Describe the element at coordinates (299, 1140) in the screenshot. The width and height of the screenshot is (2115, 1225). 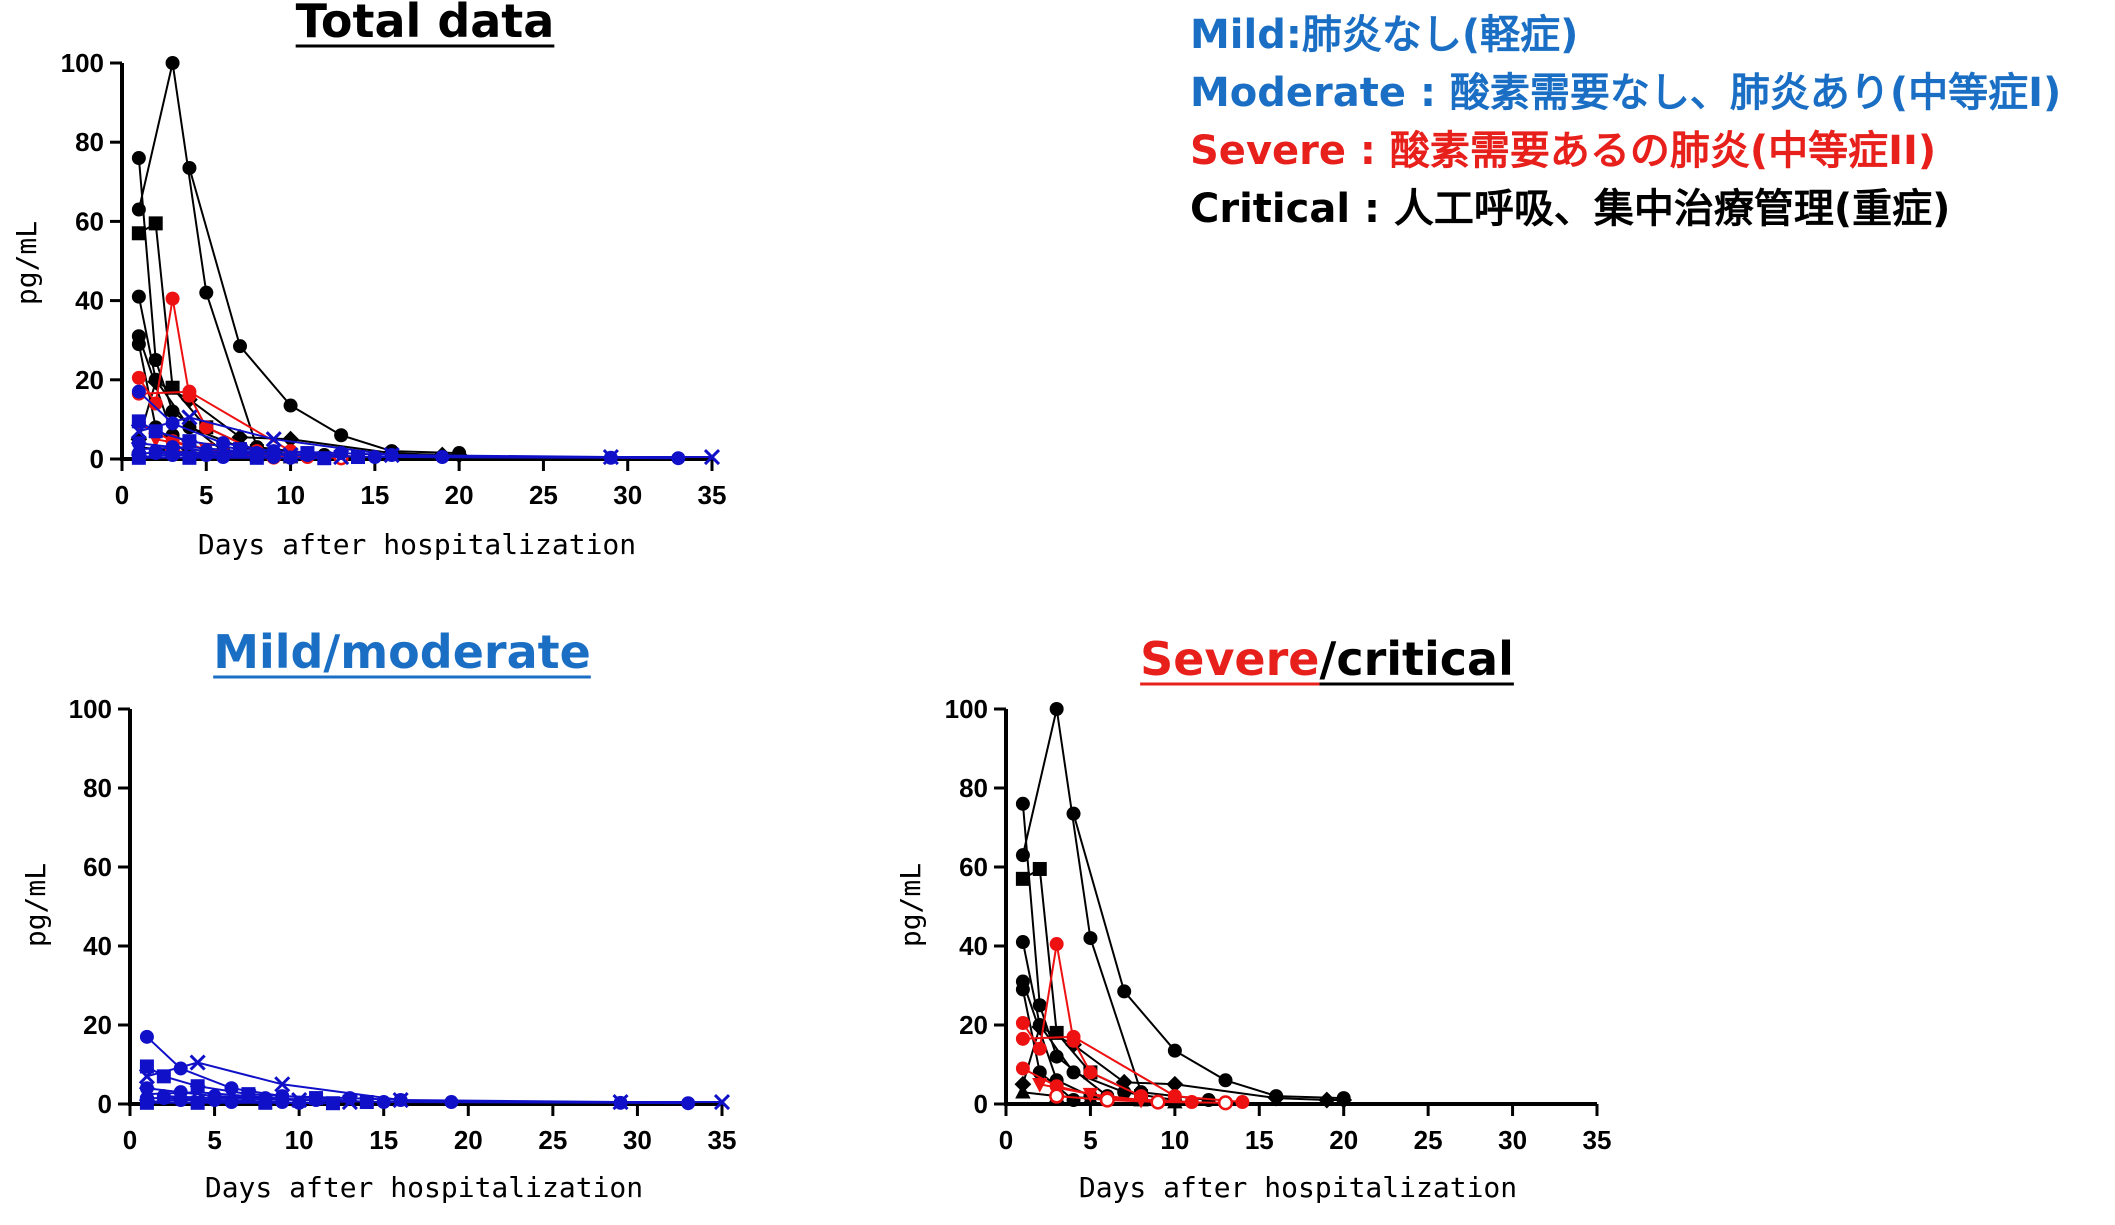
I see `x-tick-label: 10` at that location.